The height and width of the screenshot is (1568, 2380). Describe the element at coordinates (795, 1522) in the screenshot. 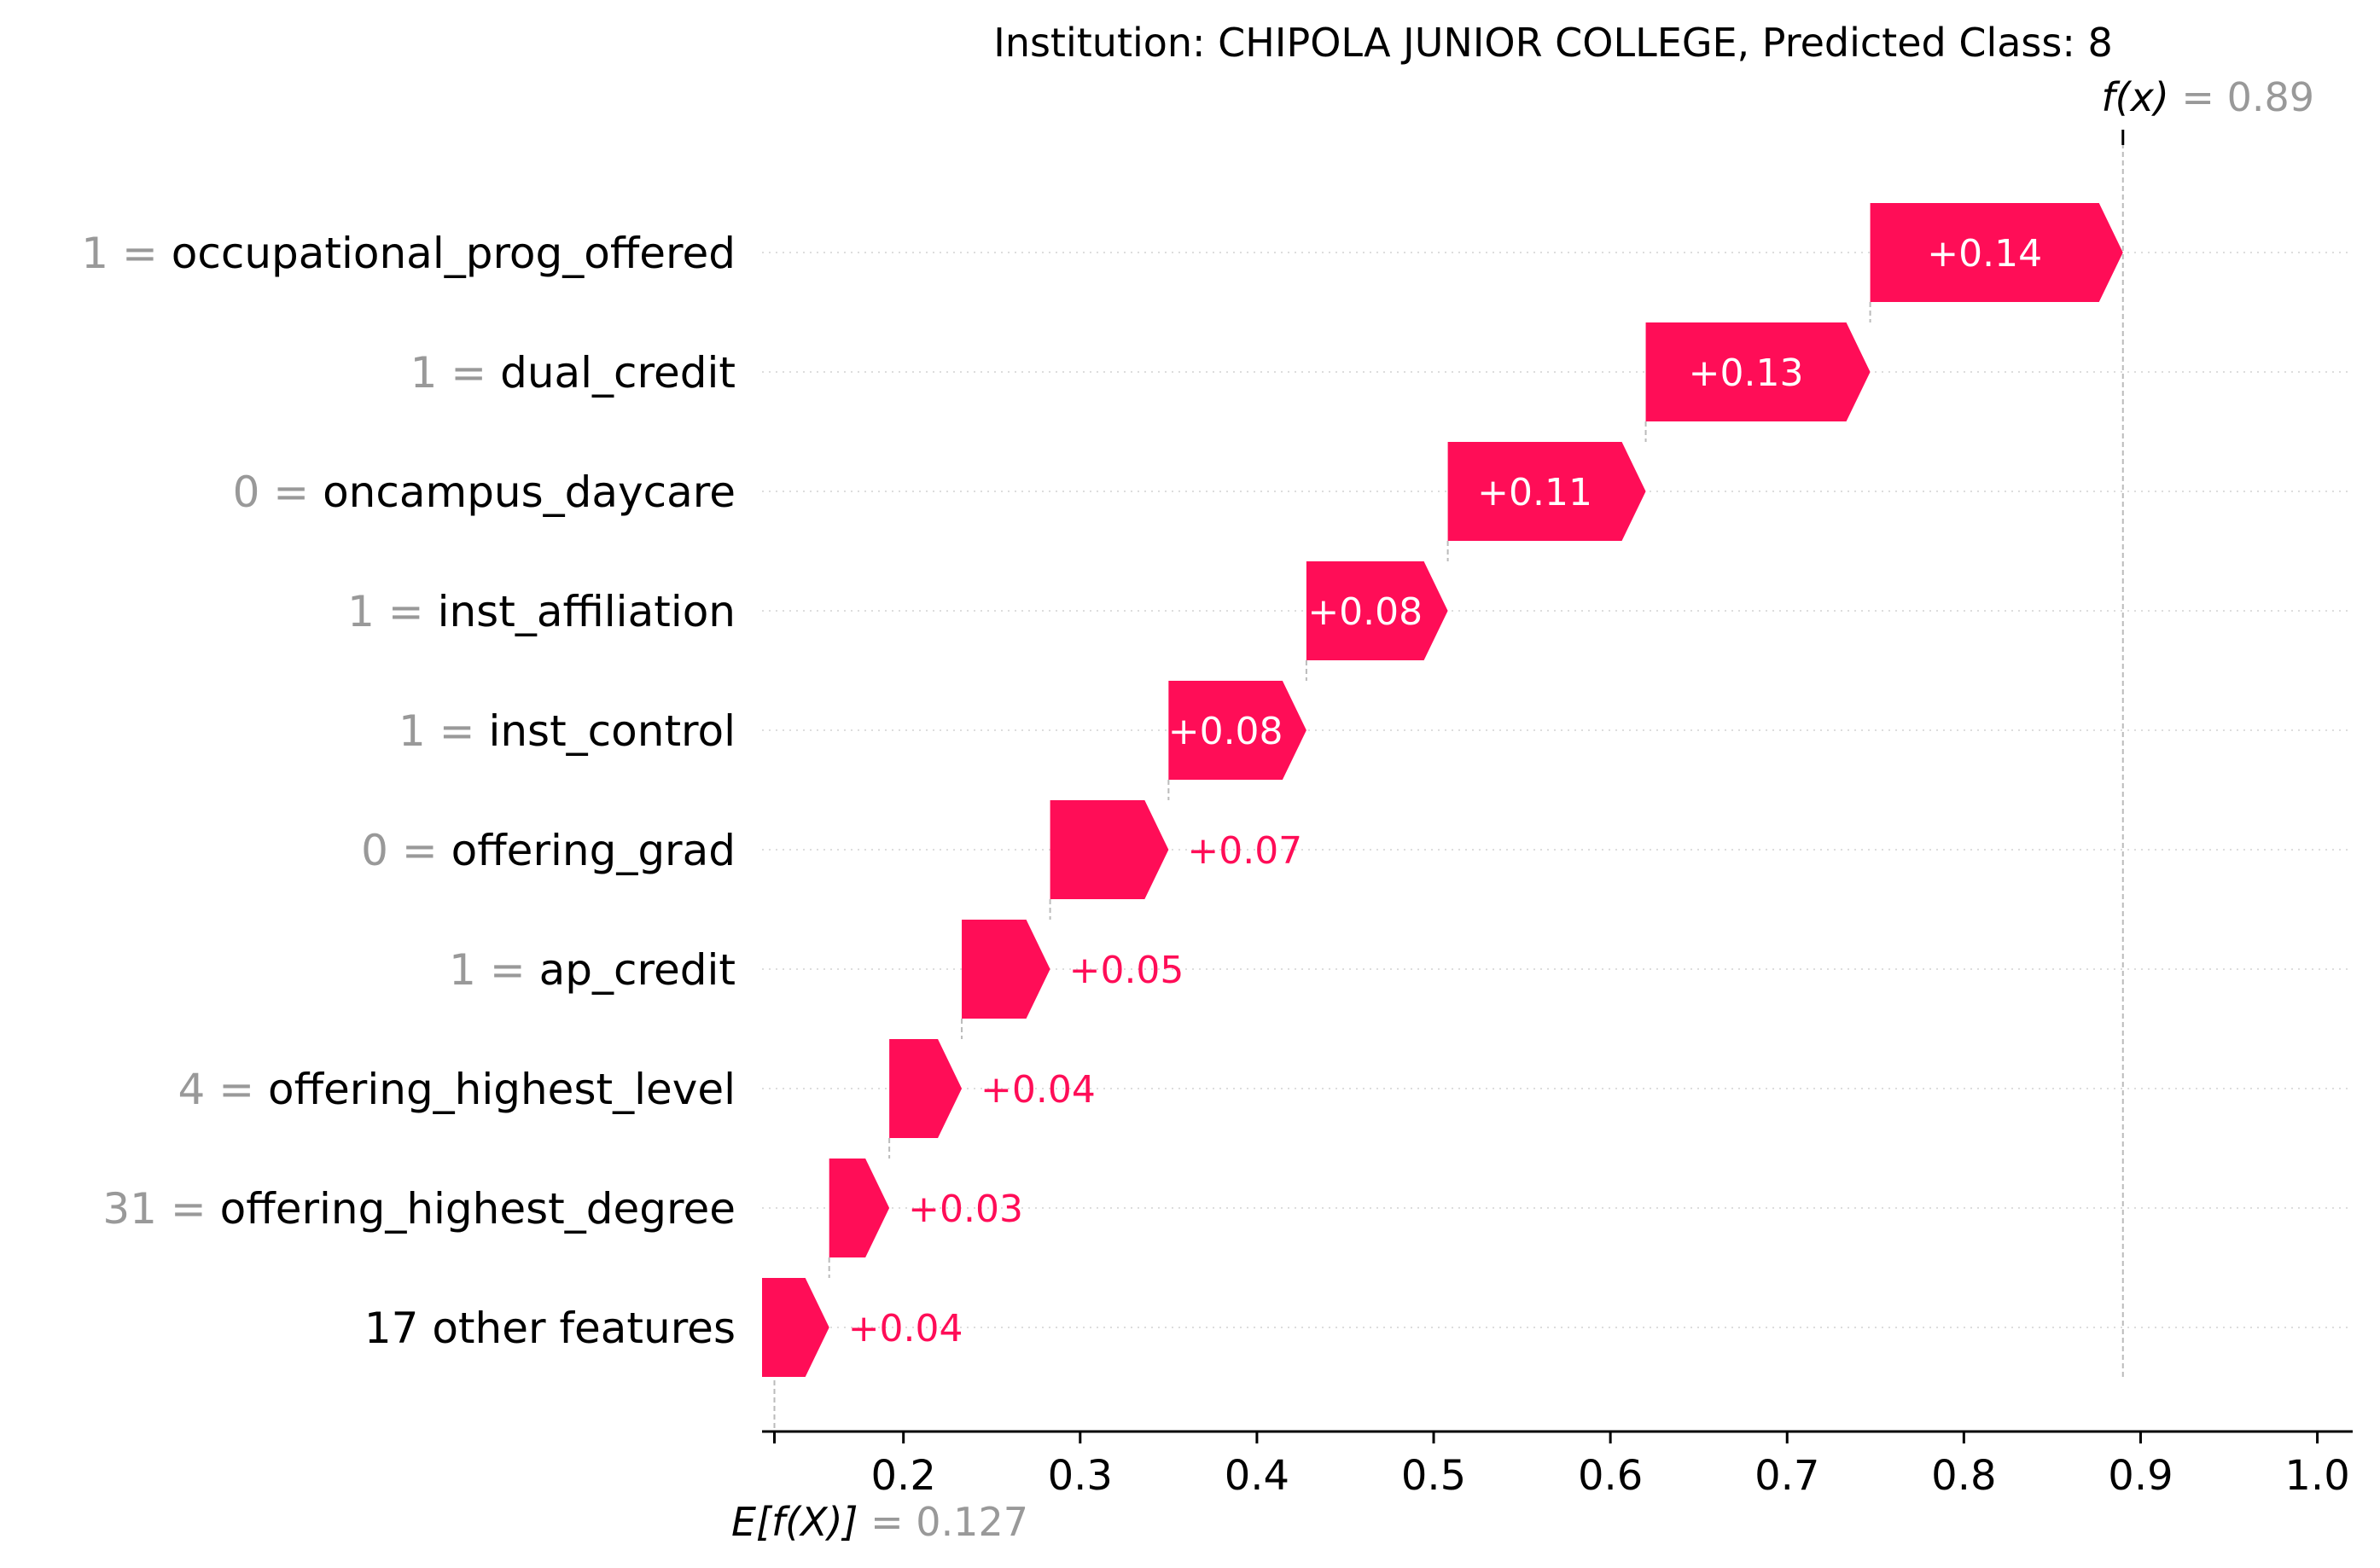

I see `base-symbol: E[f(X)]` at that location.